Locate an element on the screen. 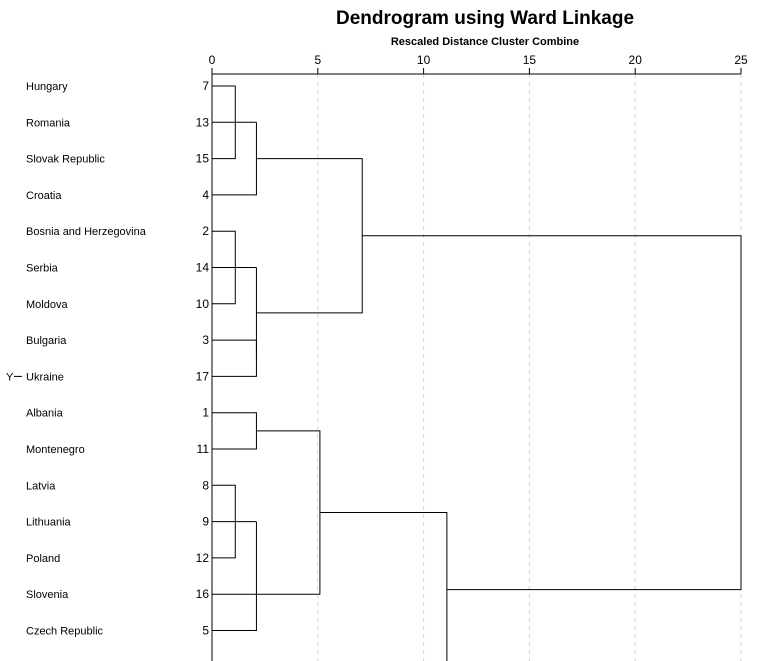  leaf-case-number: 16 is located at coordinates (203, 594).